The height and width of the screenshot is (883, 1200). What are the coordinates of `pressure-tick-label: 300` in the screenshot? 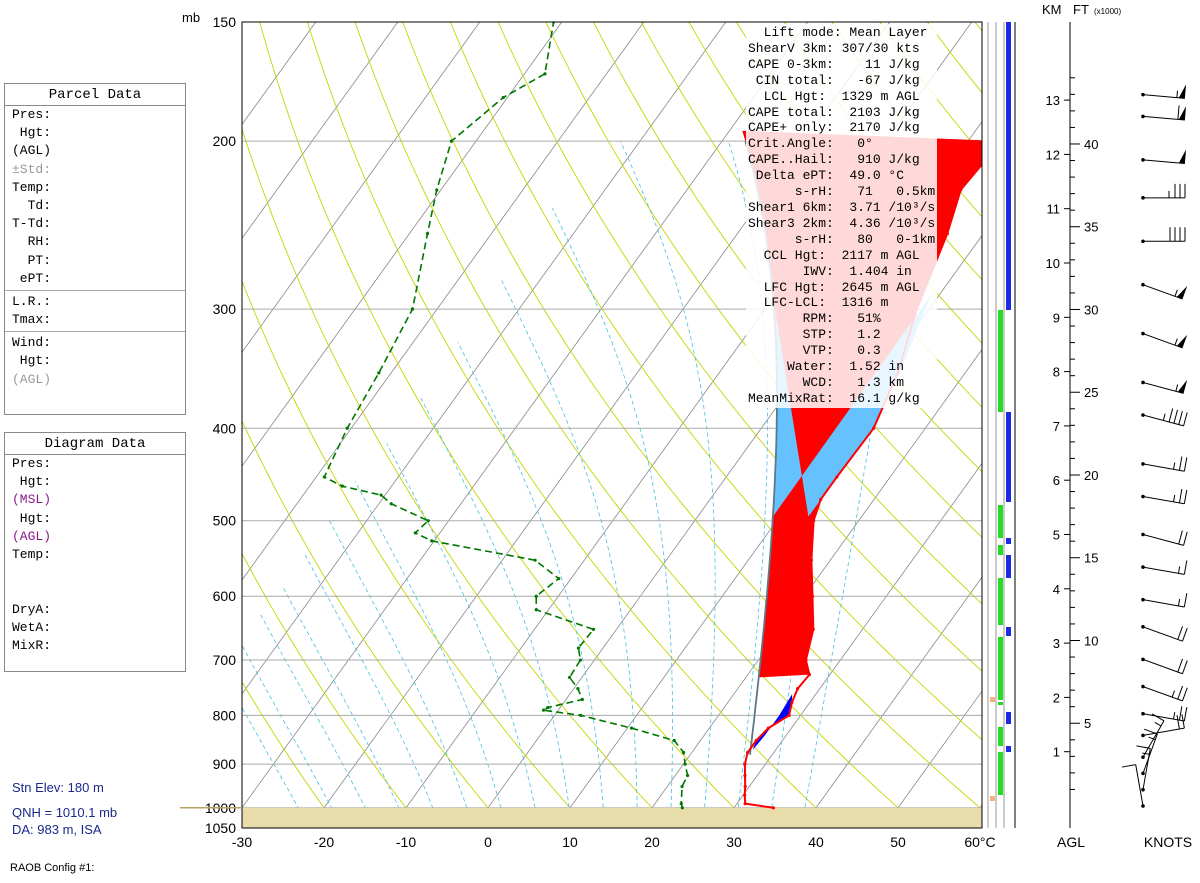 It's located at (225, 309).